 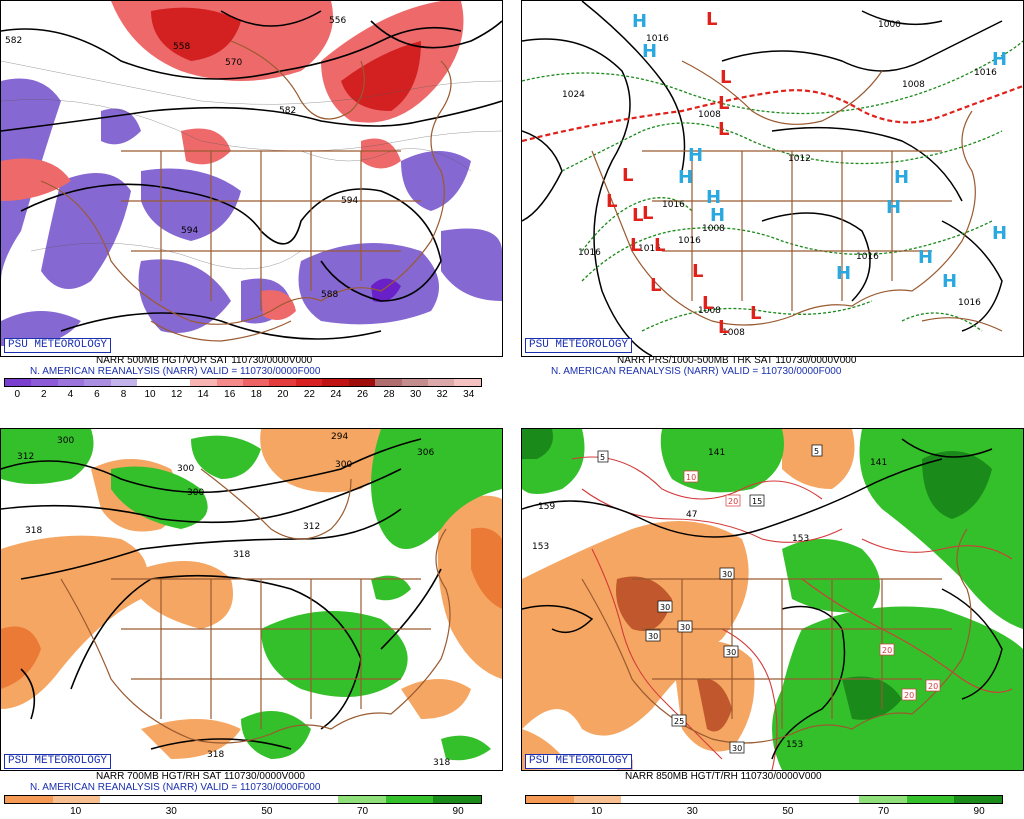 I want to click on colorbar-tick-label: 2, so click(x=44, y=394).